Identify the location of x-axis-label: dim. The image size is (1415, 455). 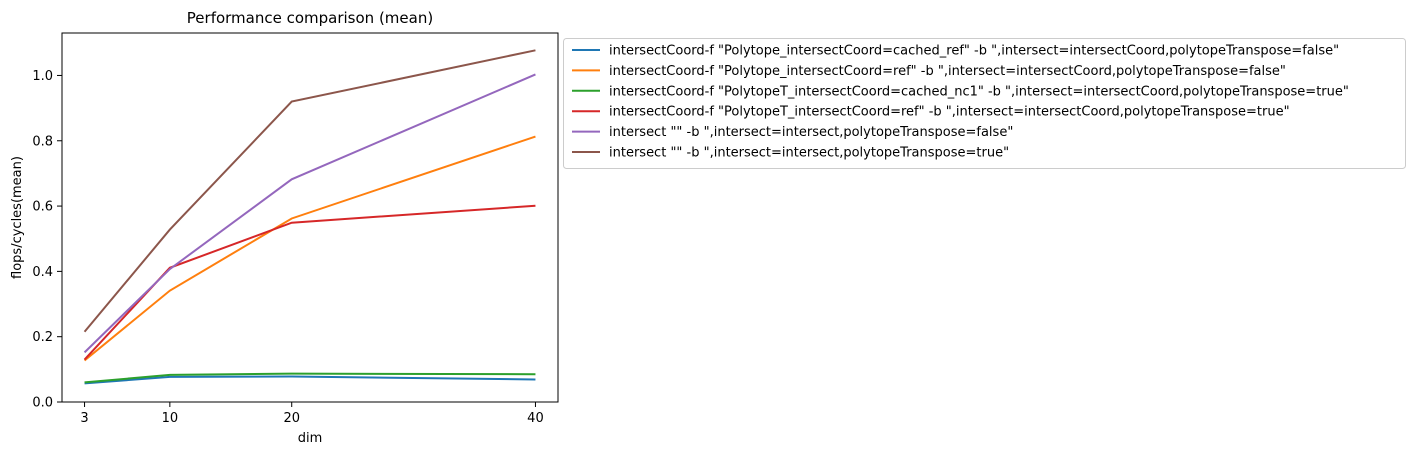
(310, 438).